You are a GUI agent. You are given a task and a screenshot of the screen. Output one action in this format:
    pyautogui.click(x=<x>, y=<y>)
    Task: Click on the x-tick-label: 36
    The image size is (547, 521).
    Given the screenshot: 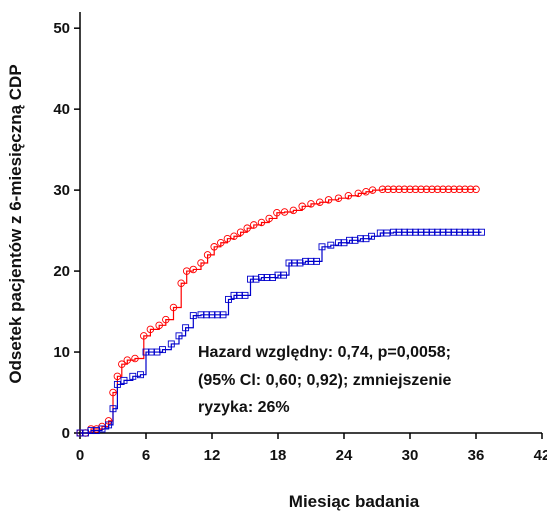 What is the action you would take?
    pyautogui.click(x=476, y=455)
    